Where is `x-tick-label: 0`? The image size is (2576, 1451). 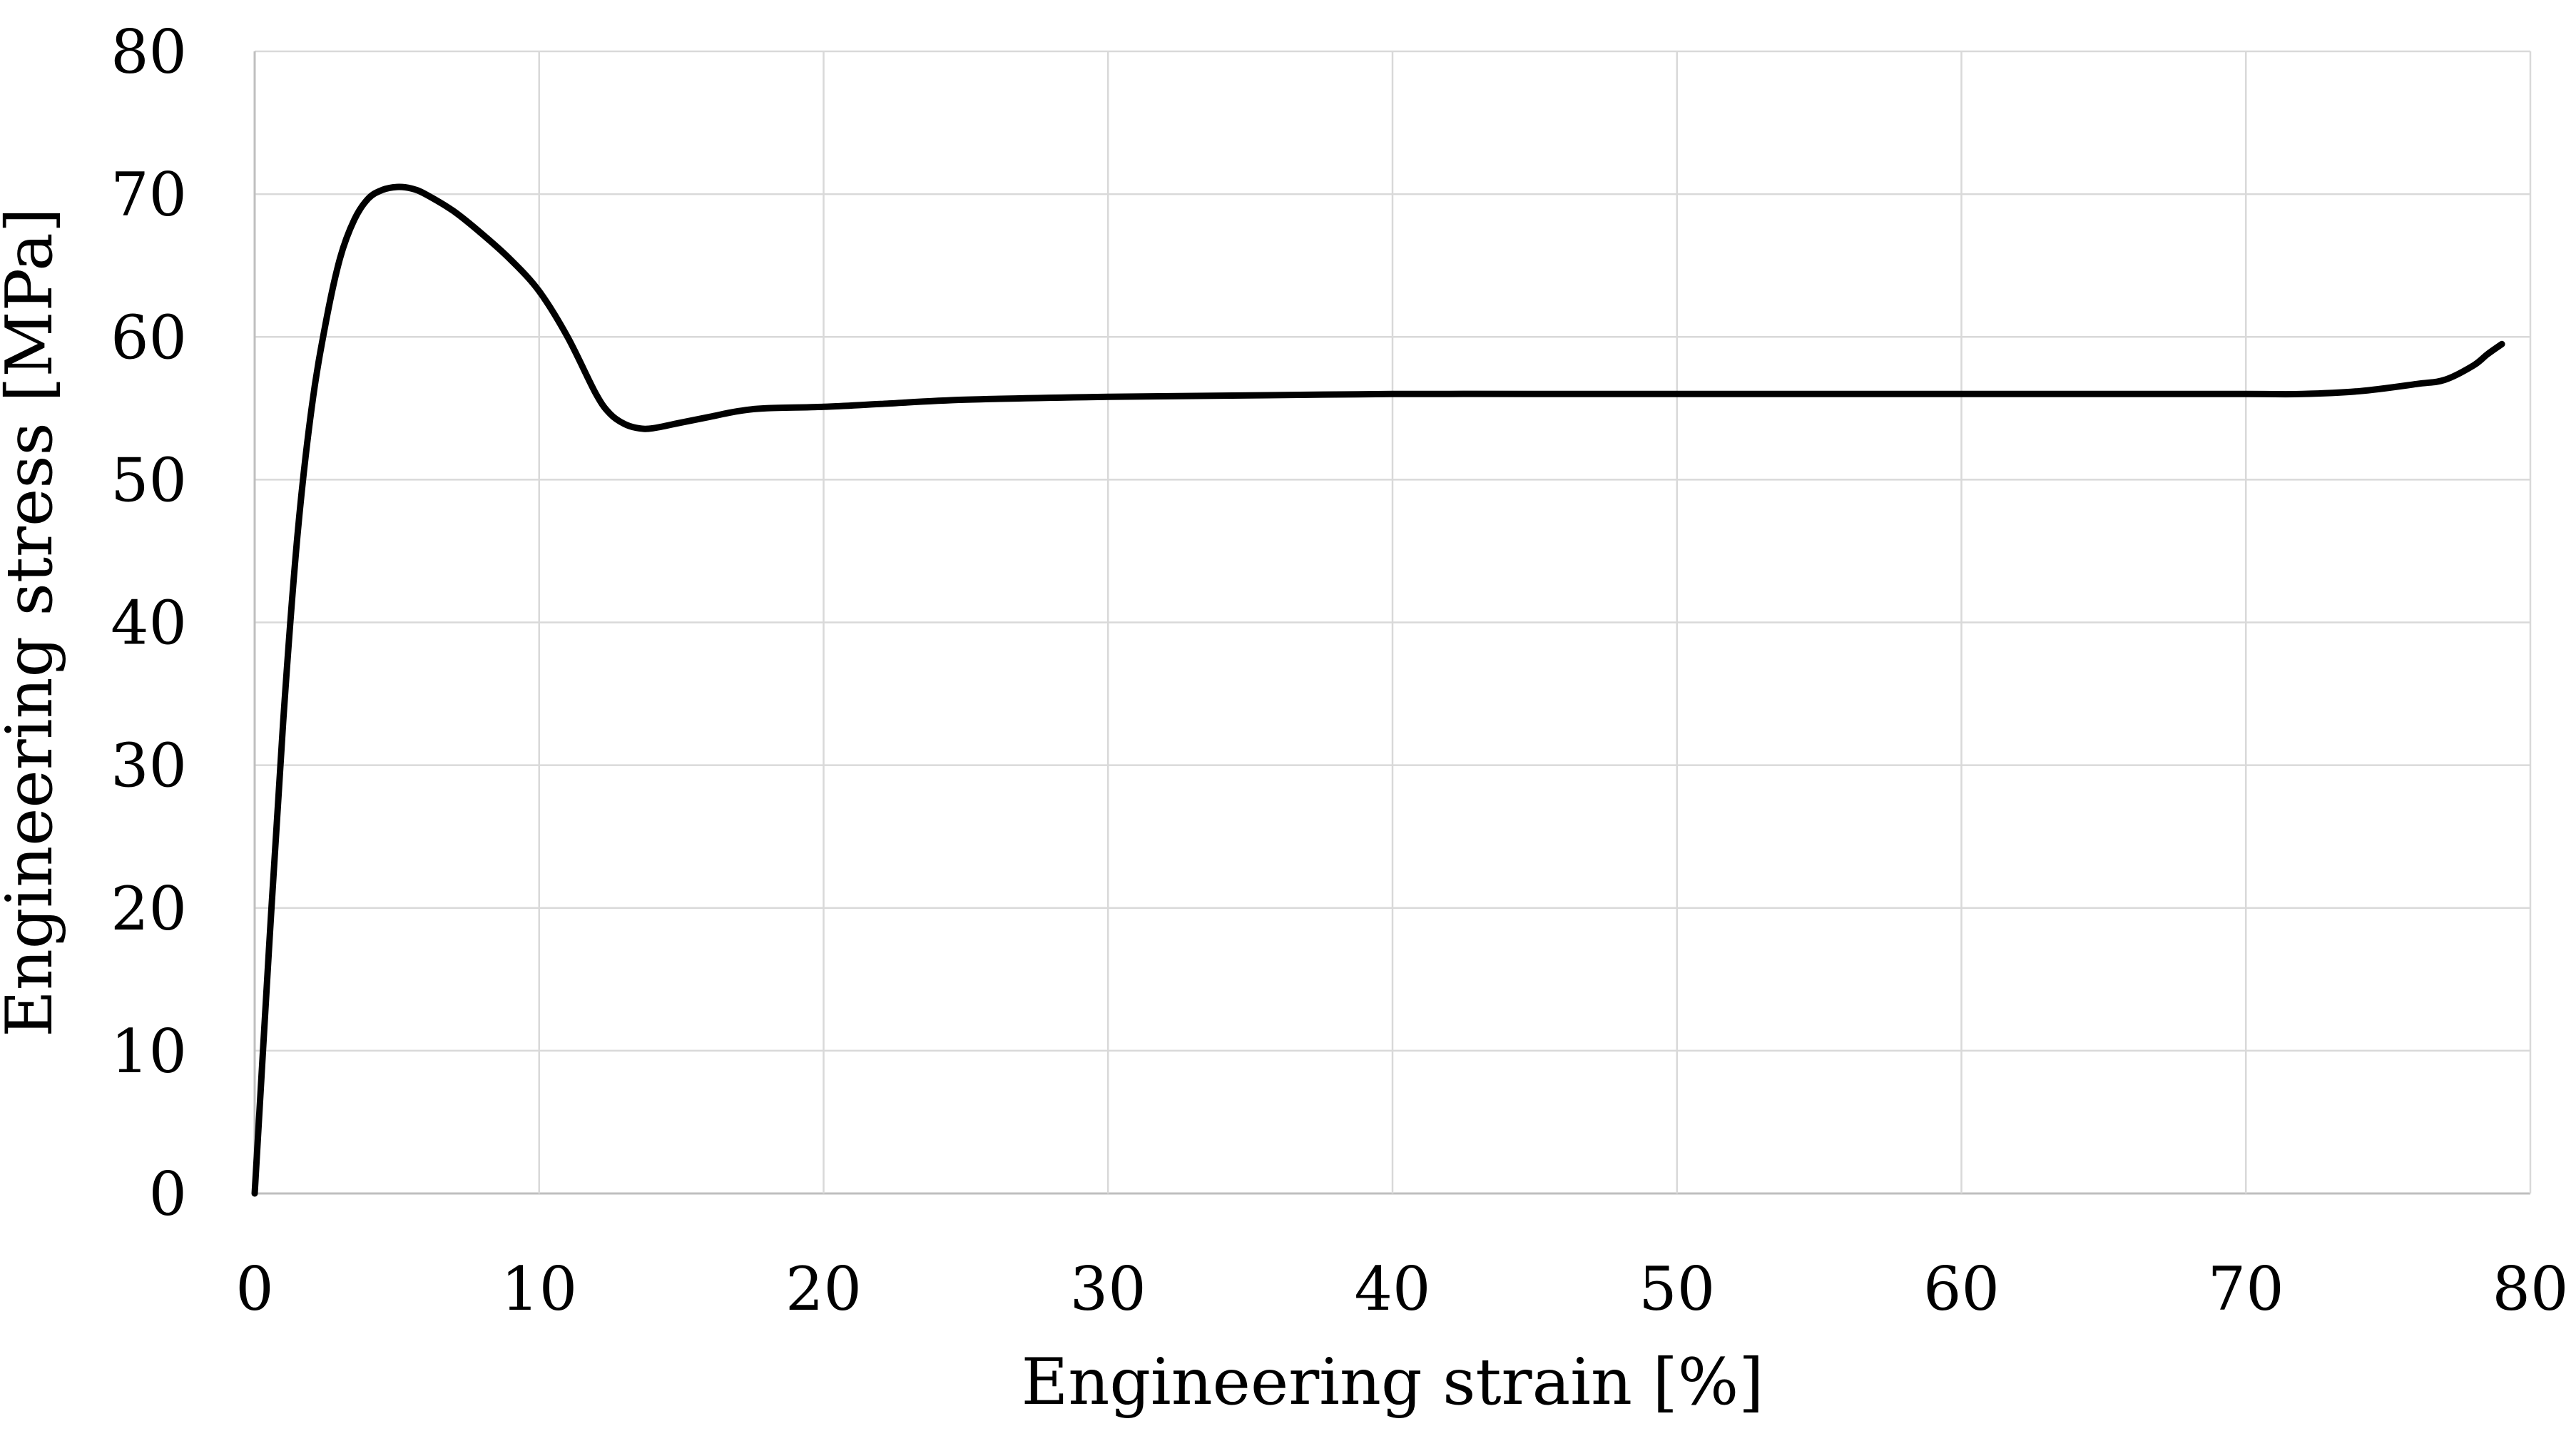
x-tick-label: 0 is located at coordinates (254, 1289).